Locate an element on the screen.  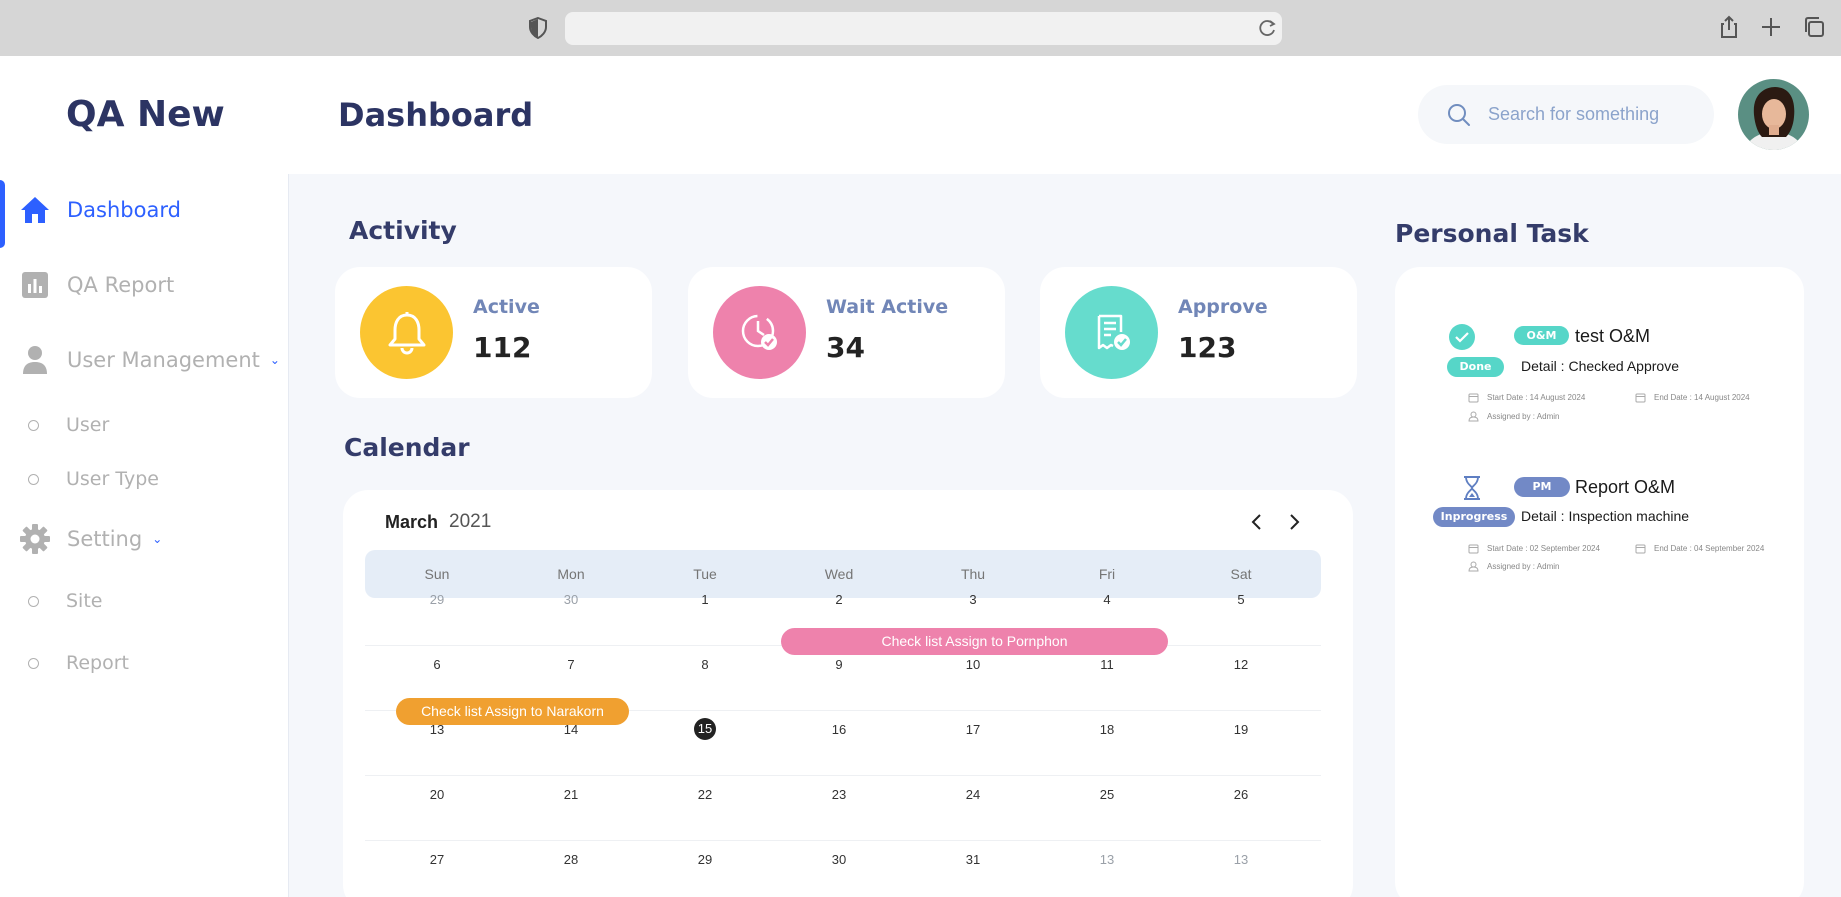
shield-icon is located at coordinates (538, 28).